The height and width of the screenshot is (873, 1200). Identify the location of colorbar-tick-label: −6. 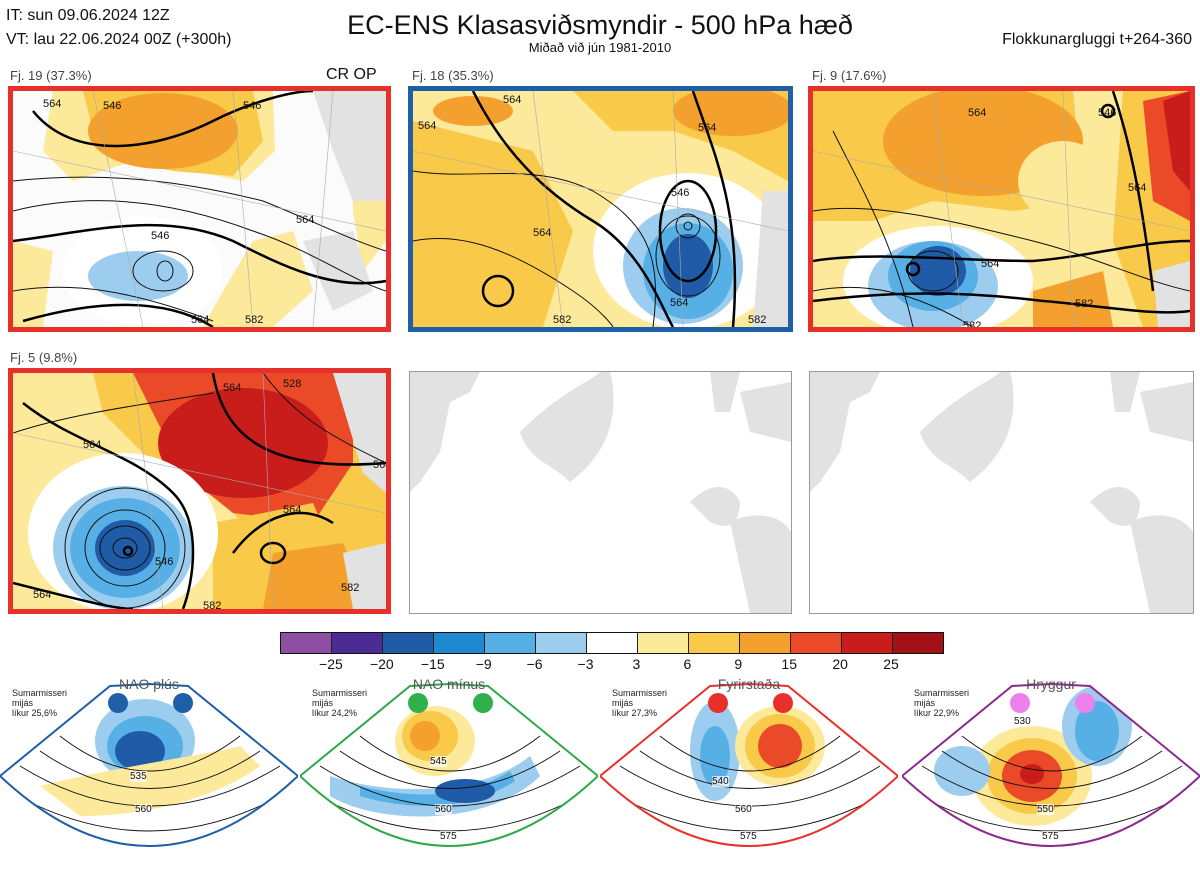
(534, 664).